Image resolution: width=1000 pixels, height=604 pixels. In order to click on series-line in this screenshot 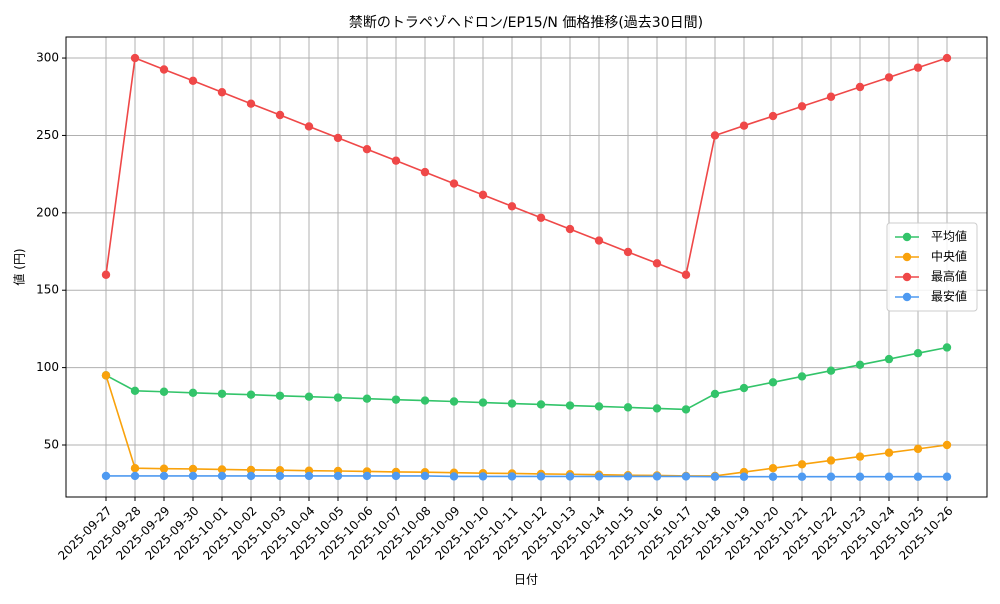, I will do `click(526, 378)`.